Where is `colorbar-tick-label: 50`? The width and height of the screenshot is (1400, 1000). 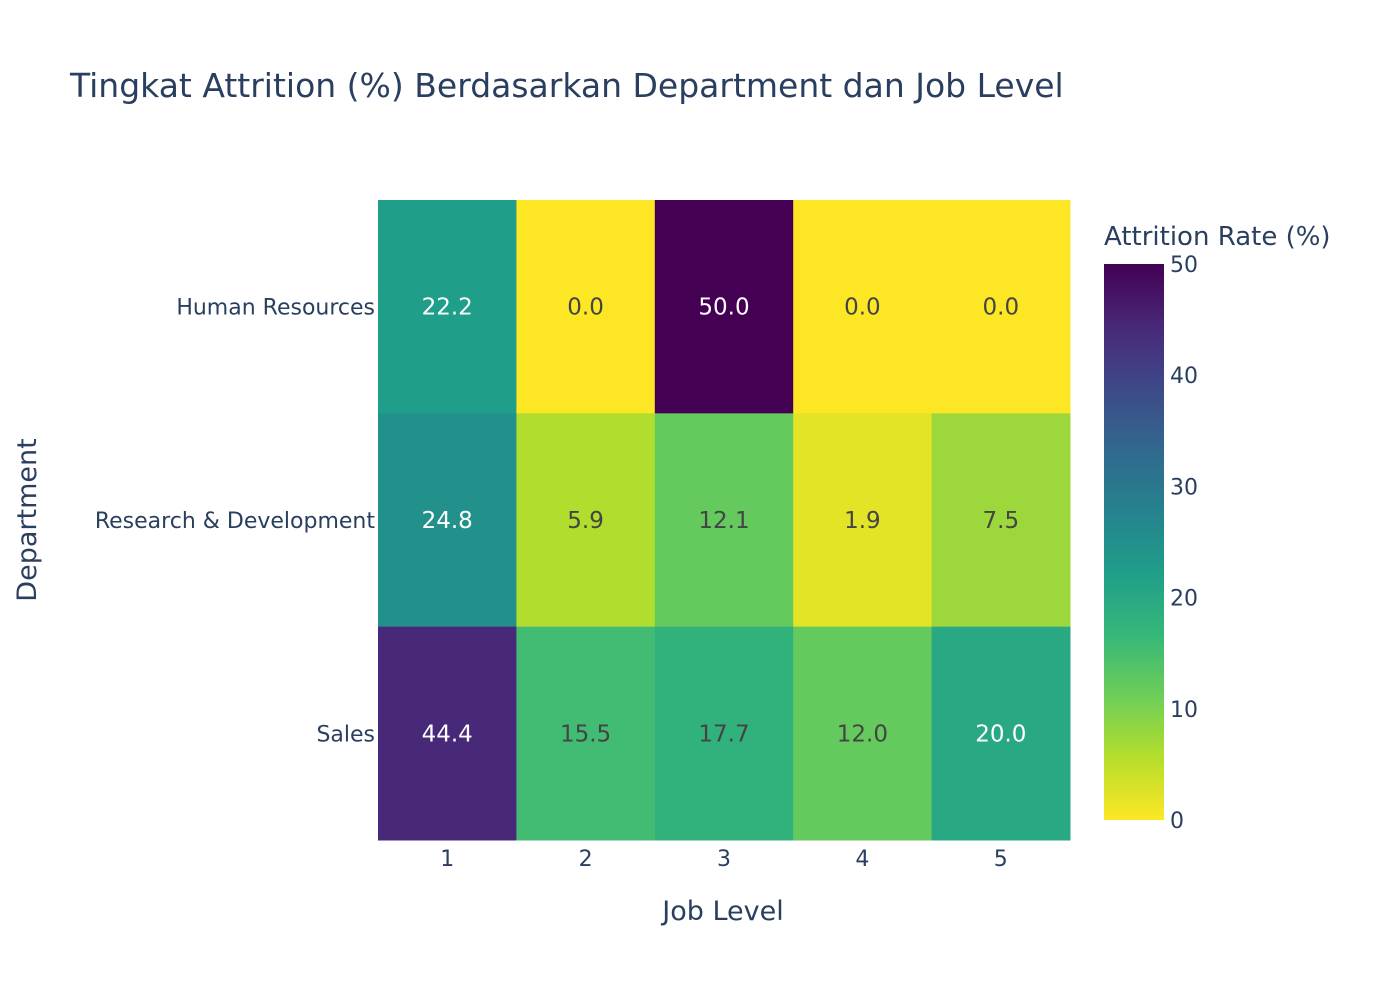 colorbar-tick-label: 50 is located at coordinates (1184, 265).